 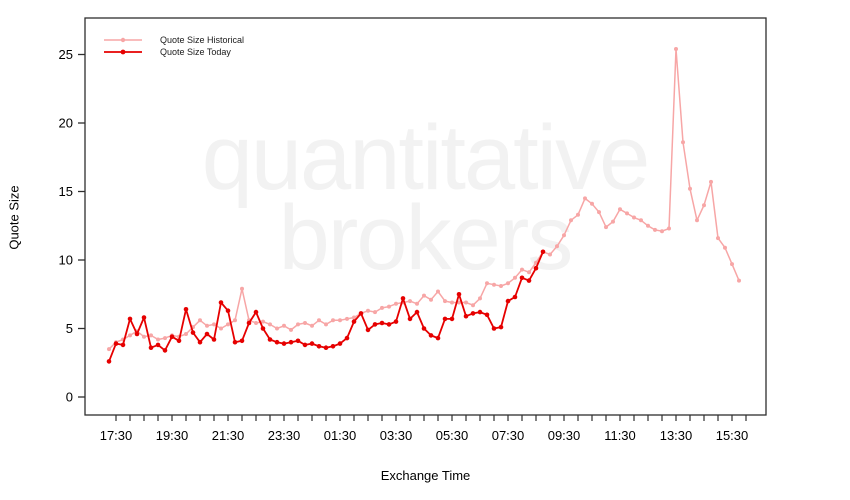 I want to click on x-tick-label: 19:30, so click(x=172, y=435).